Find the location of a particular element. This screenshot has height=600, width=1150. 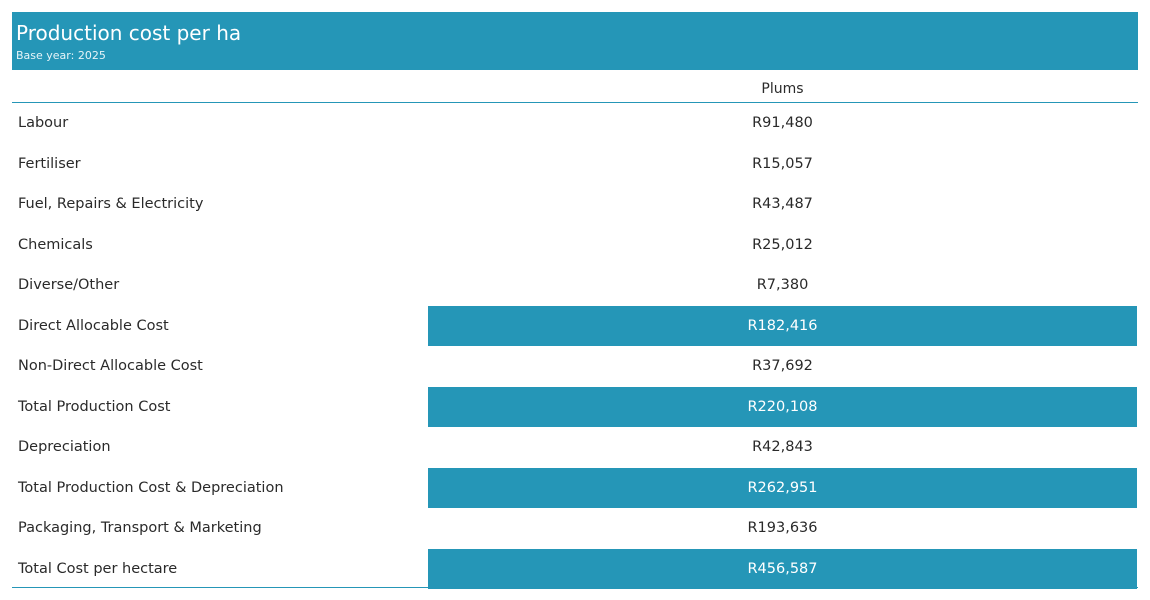

table-row: Fuel, Repairs & Electricity R43,487 is located at coordinates (575, 204).